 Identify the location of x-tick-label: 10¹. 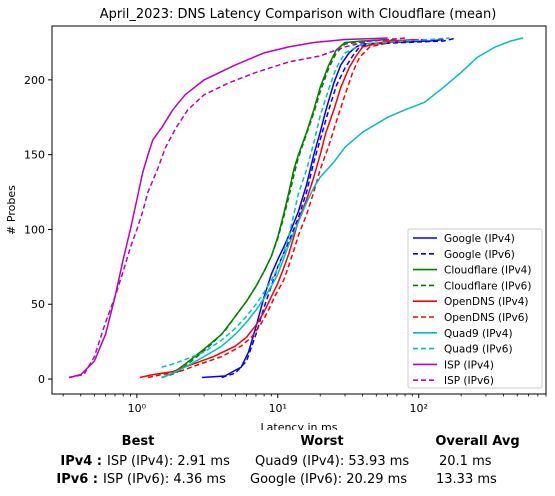
(278, 408).